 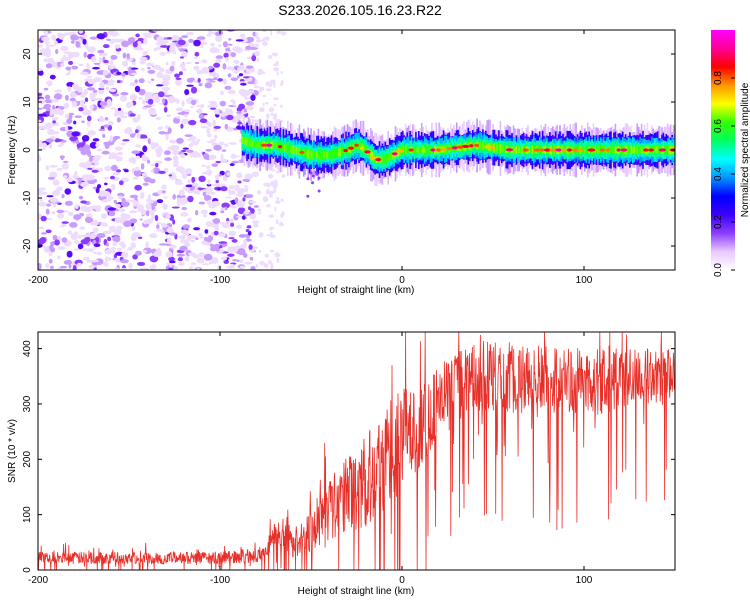 I want to click on x-tick-label: 100, so click(x=584, y=580).